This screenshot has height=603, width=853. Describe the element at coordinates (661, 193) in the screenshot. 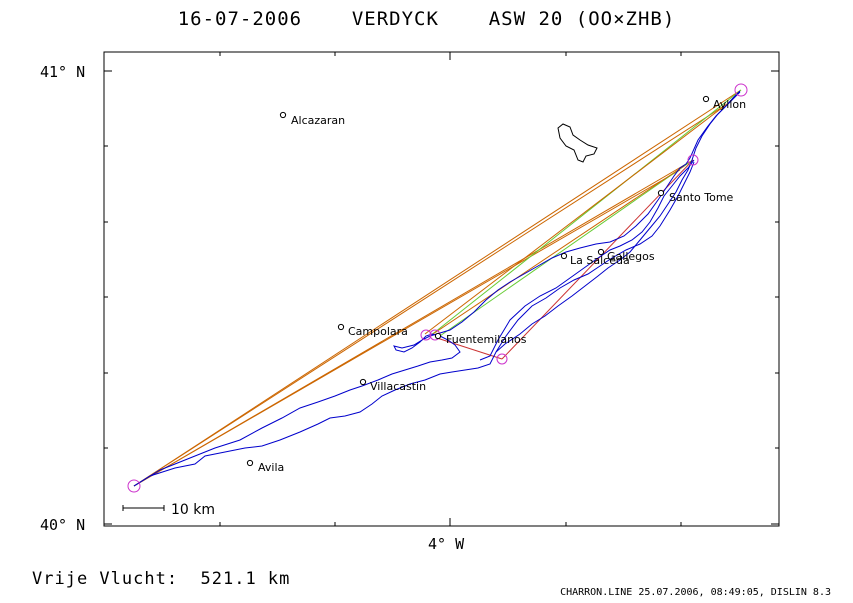

I see `place-marker-santo-tome` at that location.